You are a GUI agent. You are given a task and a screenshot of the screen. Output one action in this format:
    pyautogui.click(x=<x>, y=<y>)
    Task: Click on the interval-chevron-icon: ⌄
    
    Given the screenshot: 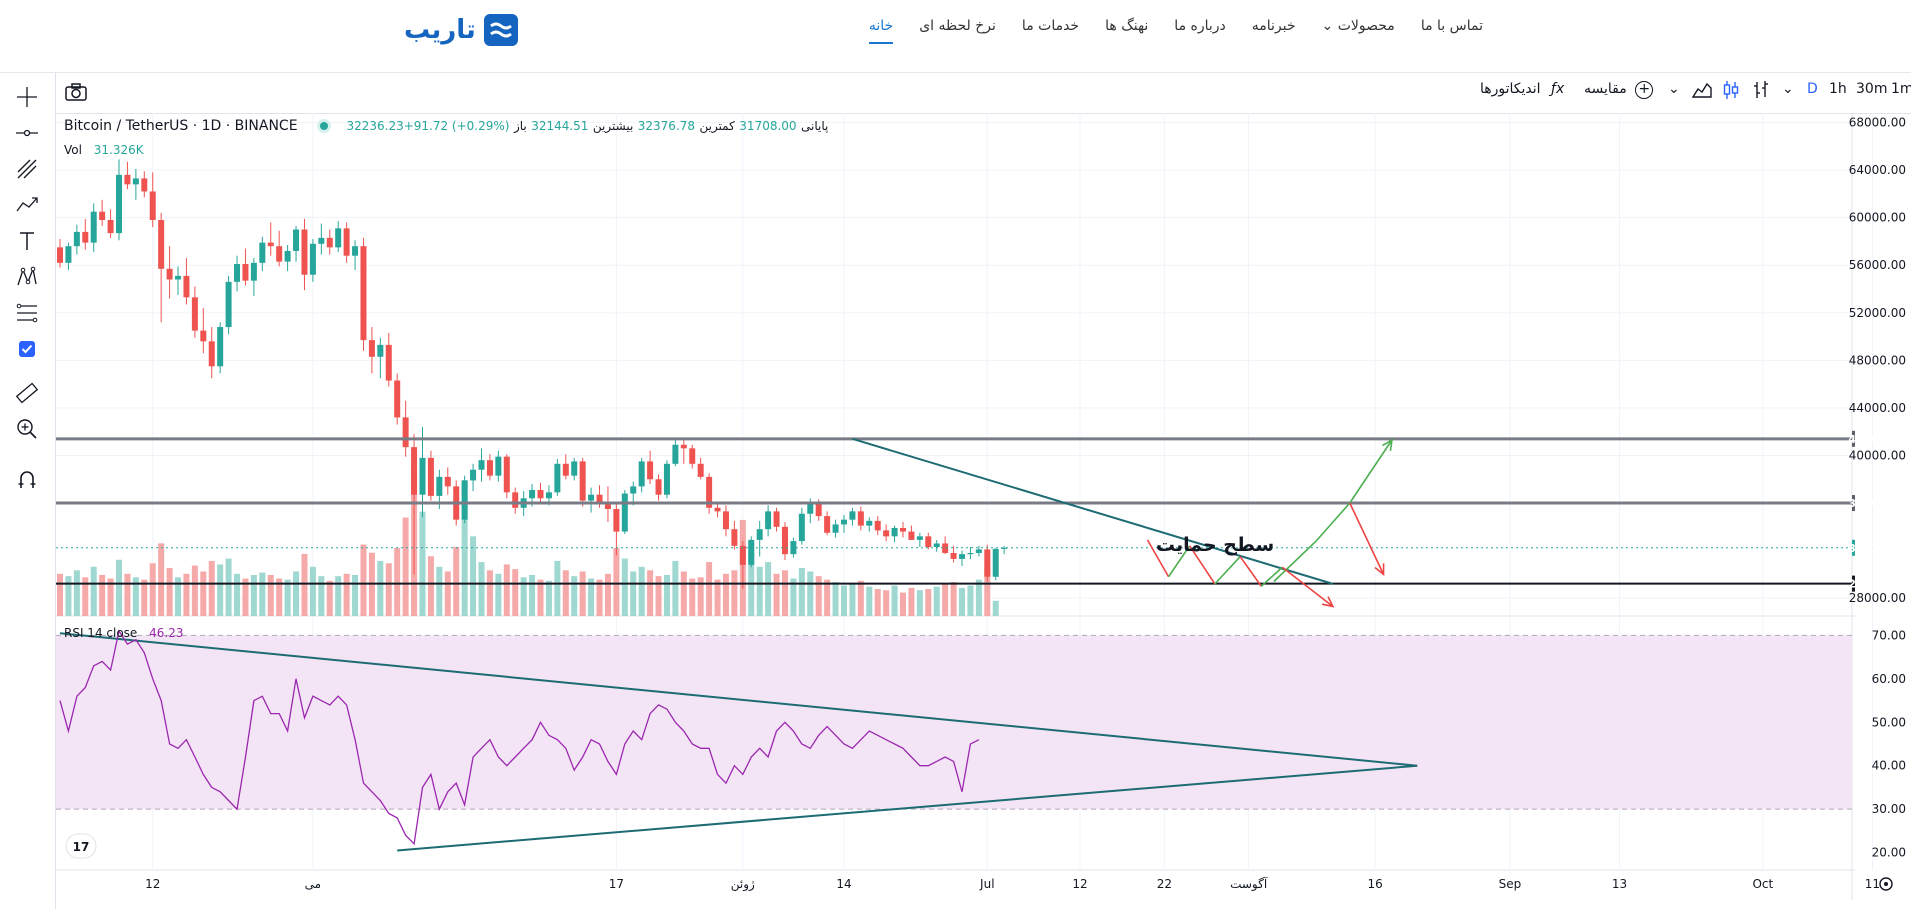 What is the action you would take?
    pyautogui.click(x=1788, y=89)
    